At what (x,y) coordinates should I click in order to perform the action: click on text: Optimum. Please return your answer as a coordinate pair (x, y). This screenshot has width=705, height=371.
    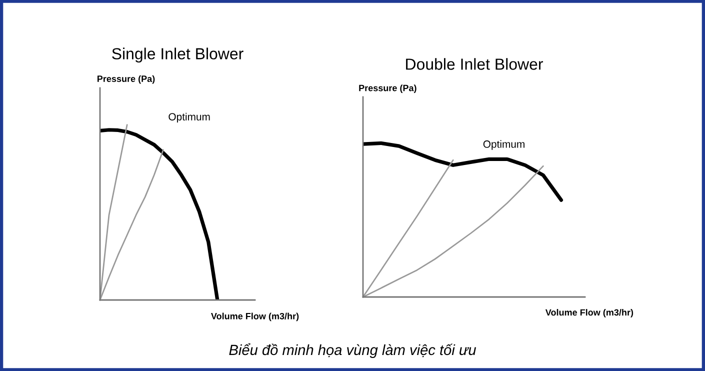
    Looking at the image, I should click on (189, 117).